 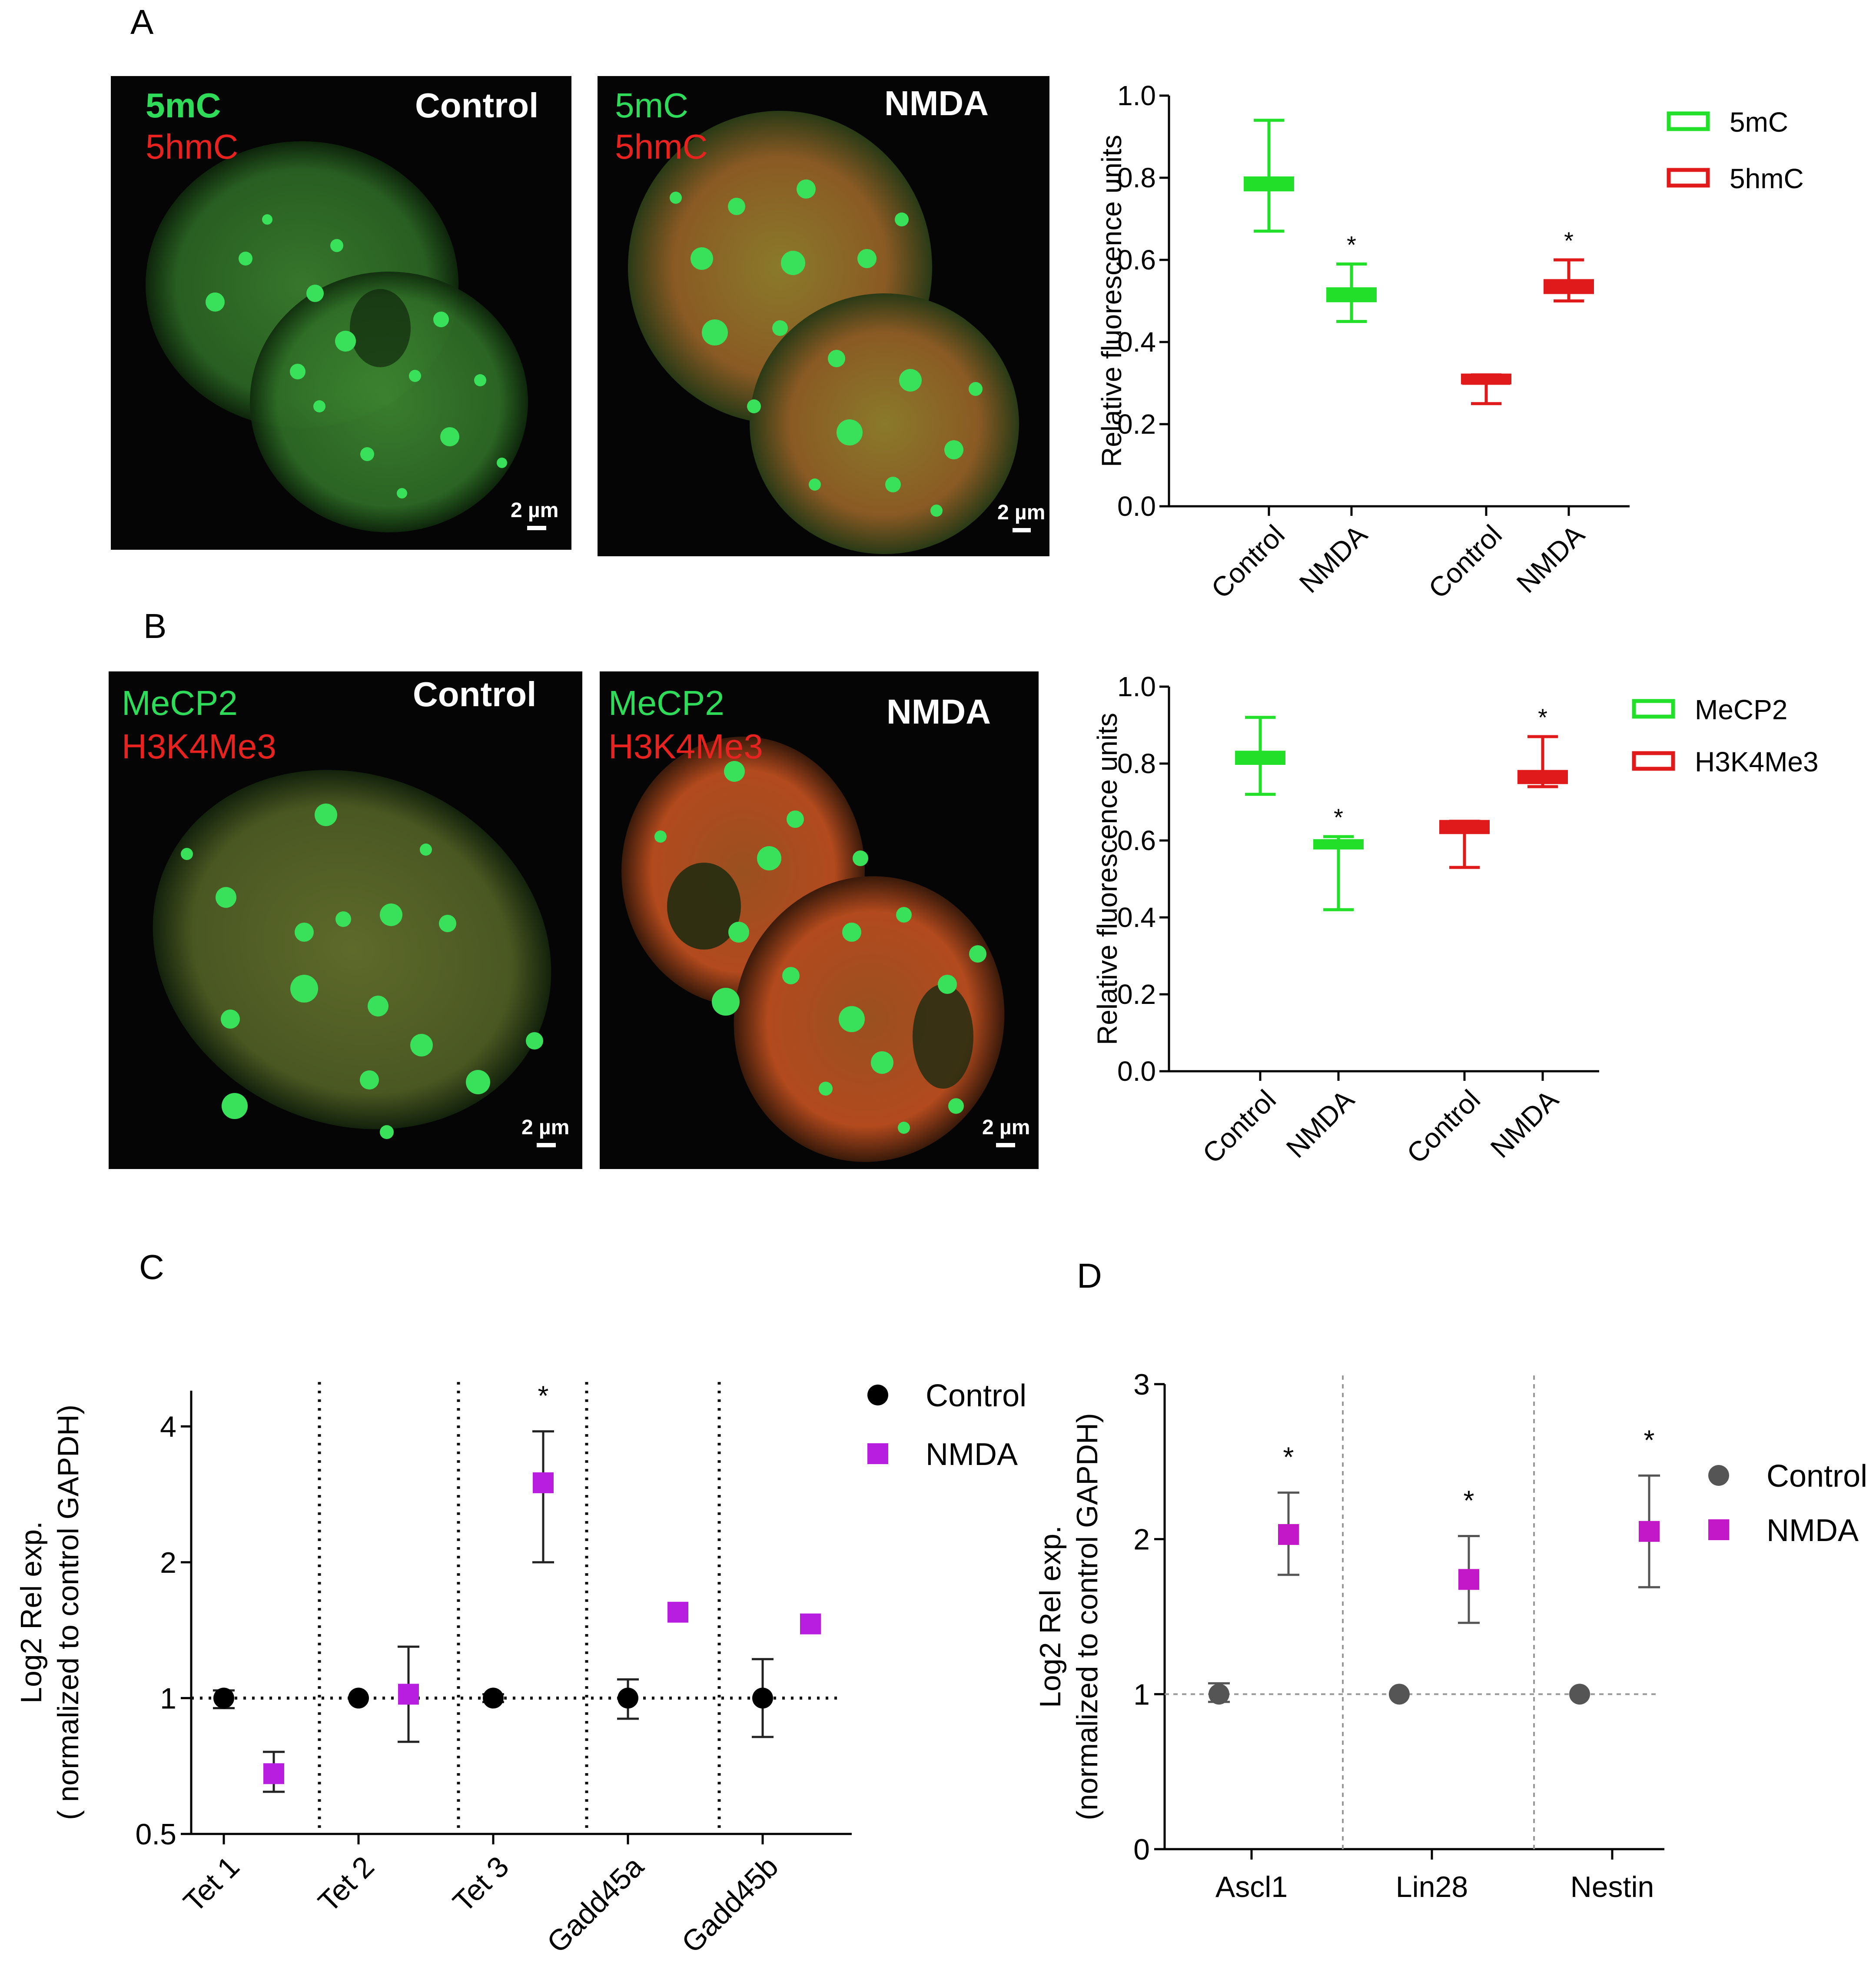 What do you see at coordinates (1759, 122) in the screenshot?
I see `legend-label: 5mC` at bounding box center [1759, 122].